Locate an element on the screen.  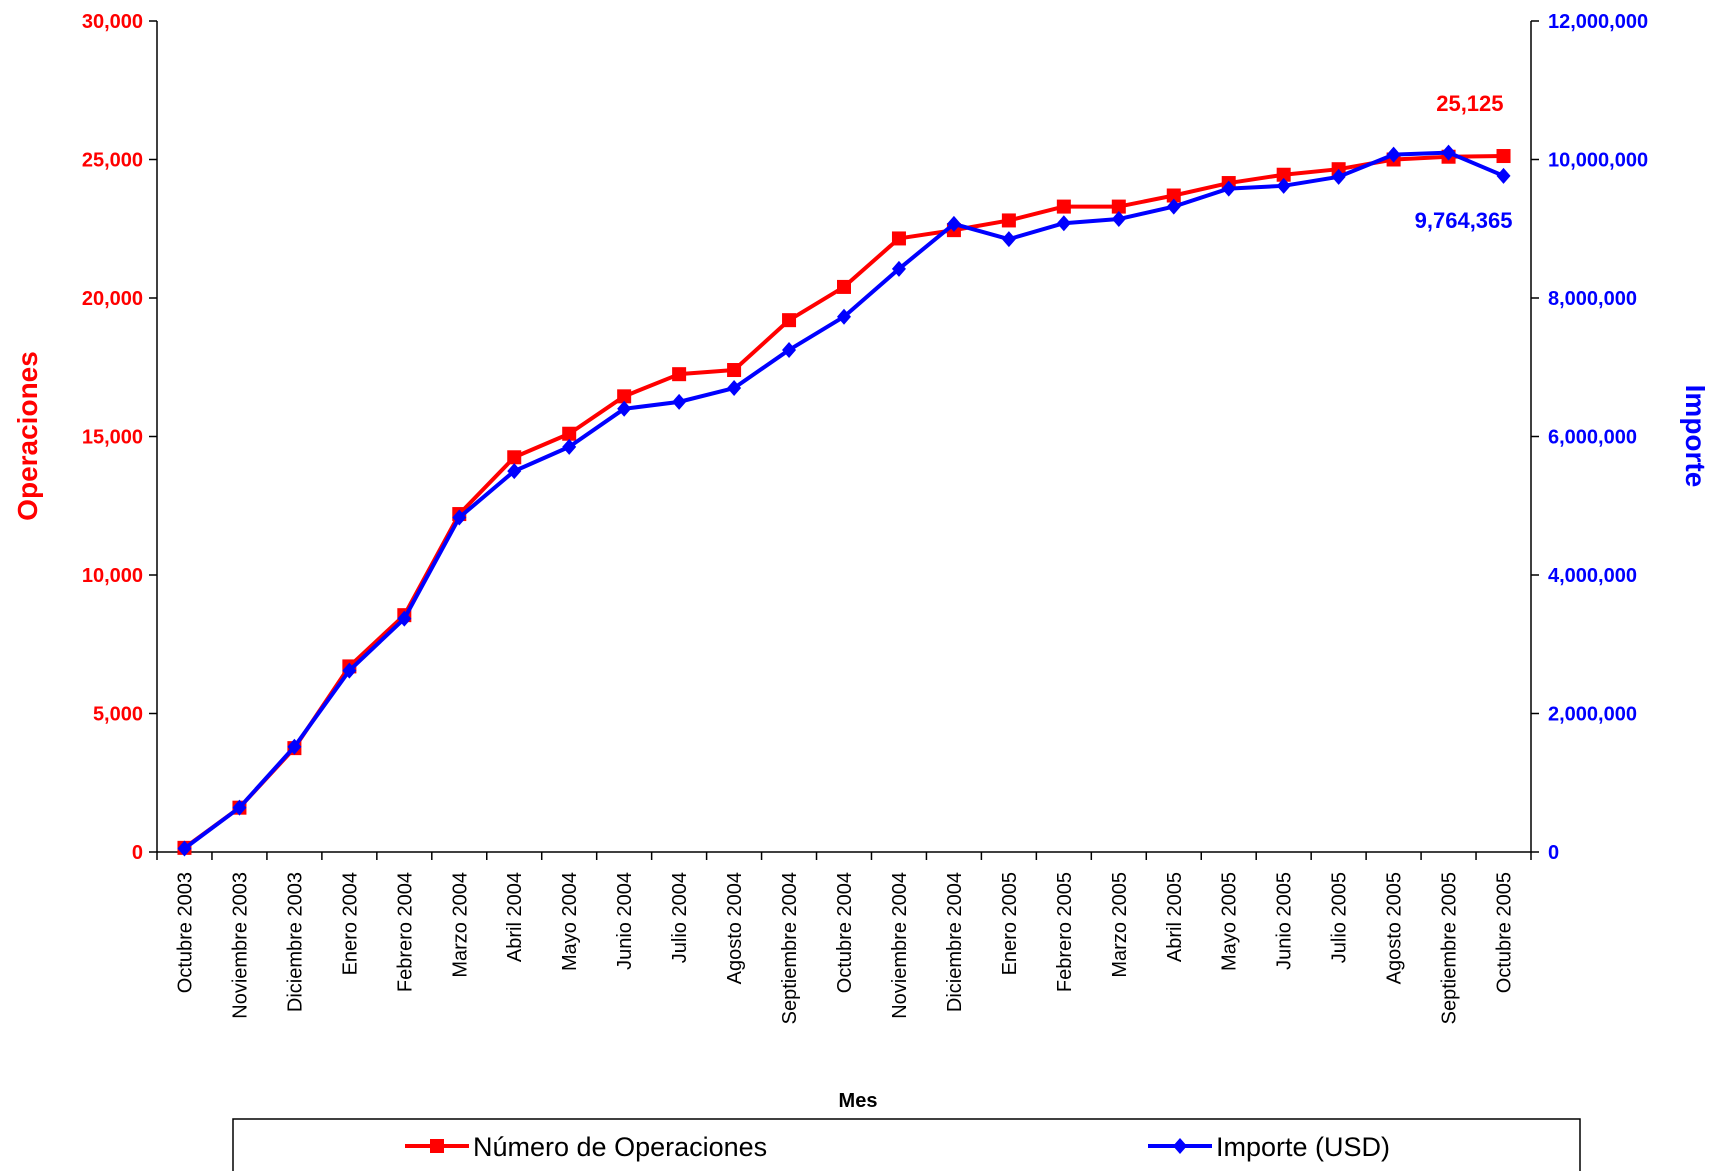
legend-item: Importe (USD) is located at coordinates (1269, 1147).